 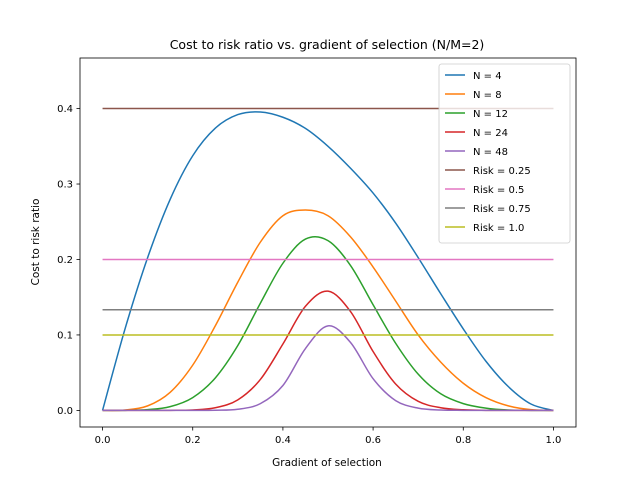 What do you see at coordinates (327, 463) in the screenshot?
I see `x-axis-title: Gradient of selection` at bounding box center [327, 463].